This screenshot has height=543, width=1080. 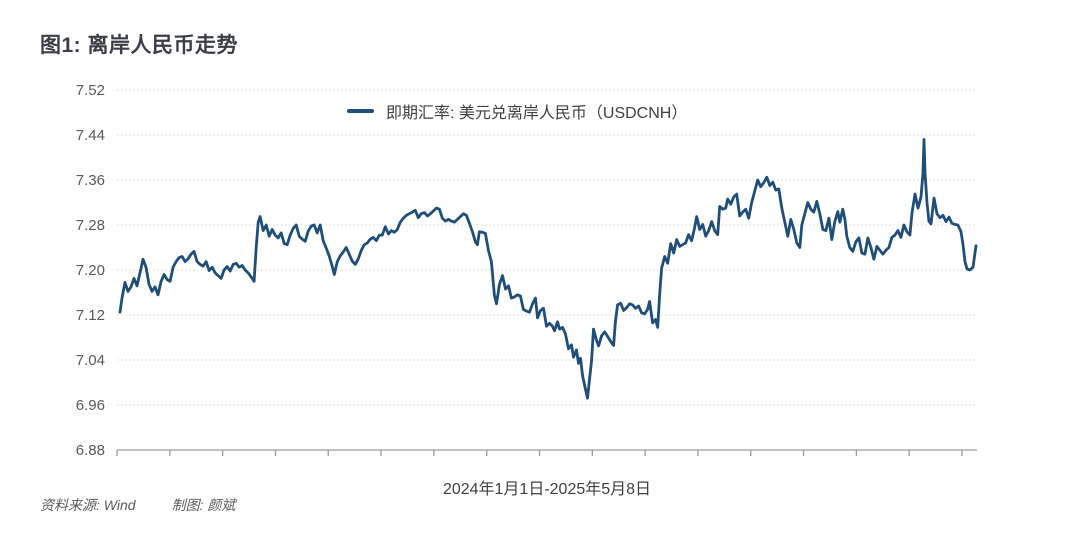 What do you see at coordinates (90, 270) in the screenshot?
I see `y-tick-label: 7.20` at bounding box center [90, 270].